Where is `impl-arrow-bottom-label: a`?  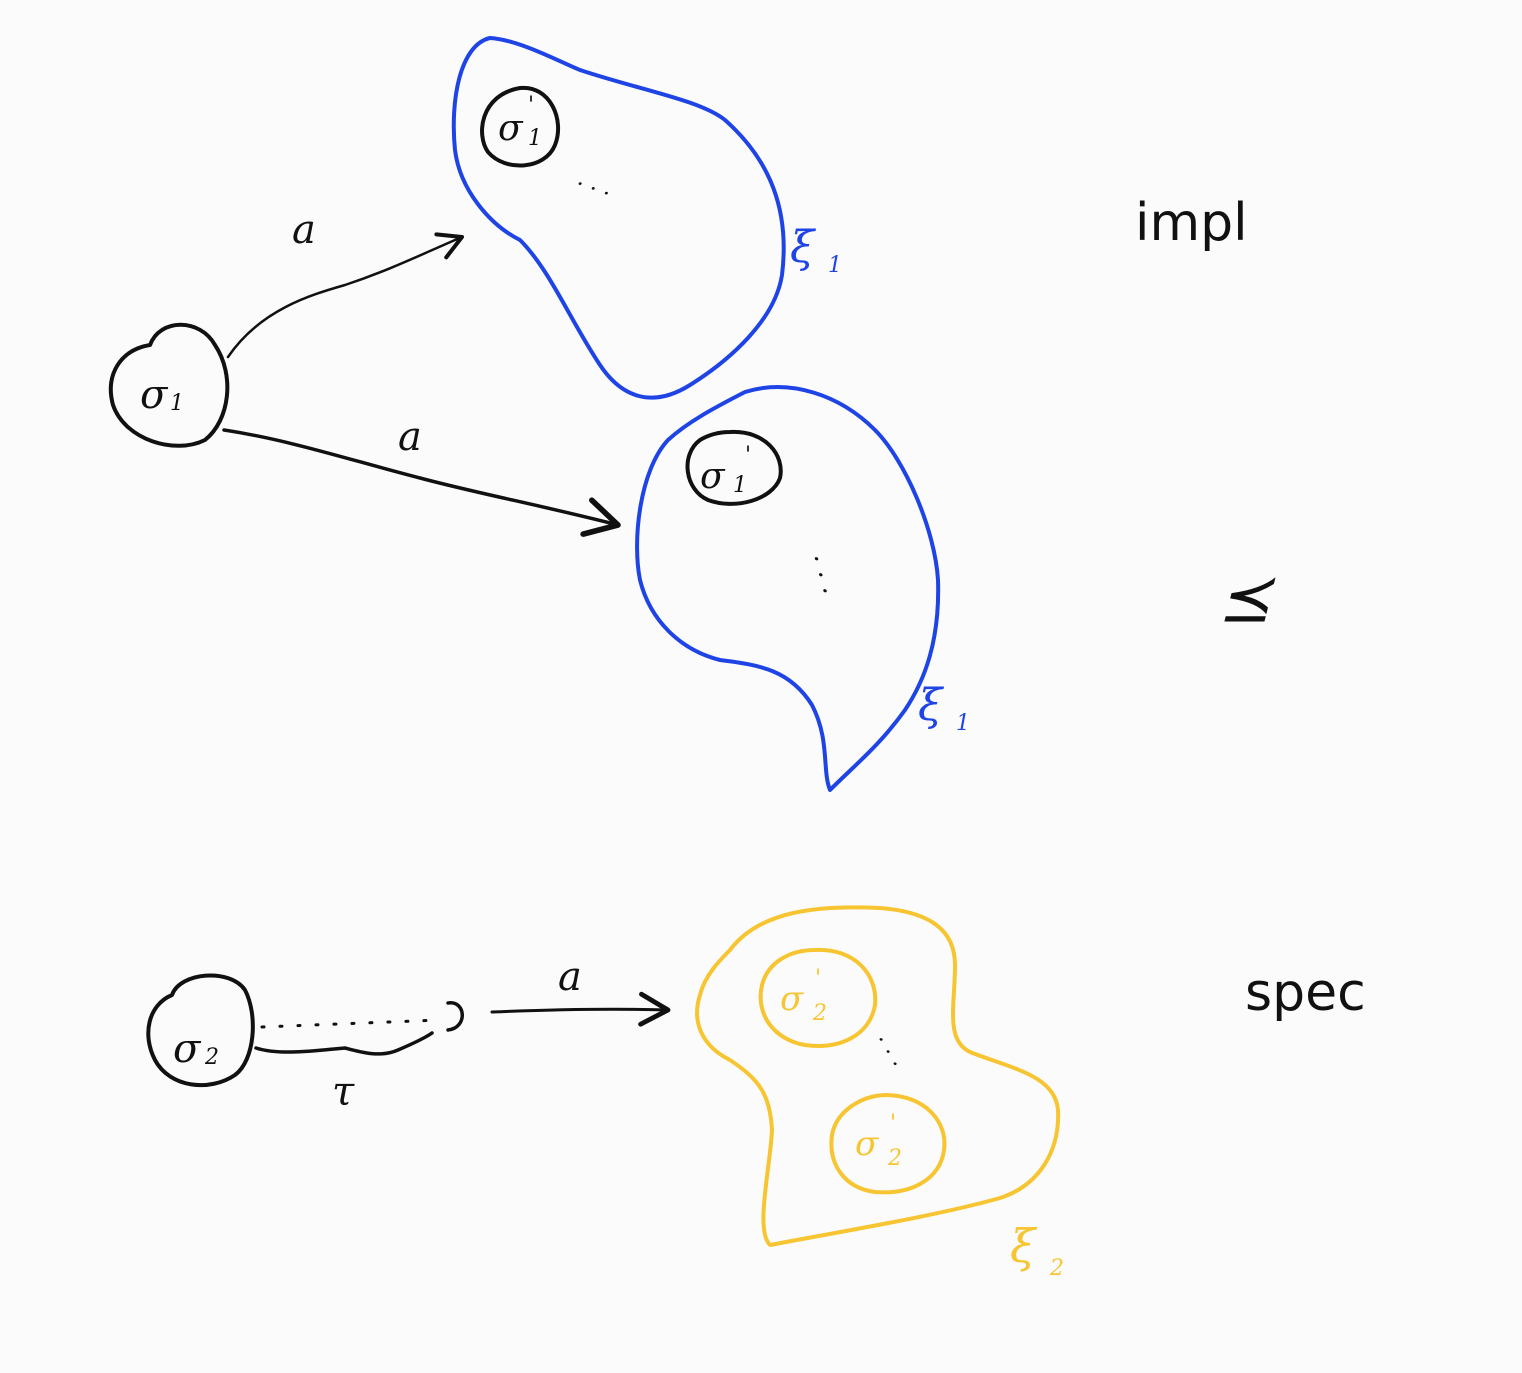 impl-arrow-bottom-label: a is located at coordinates (410, 437).